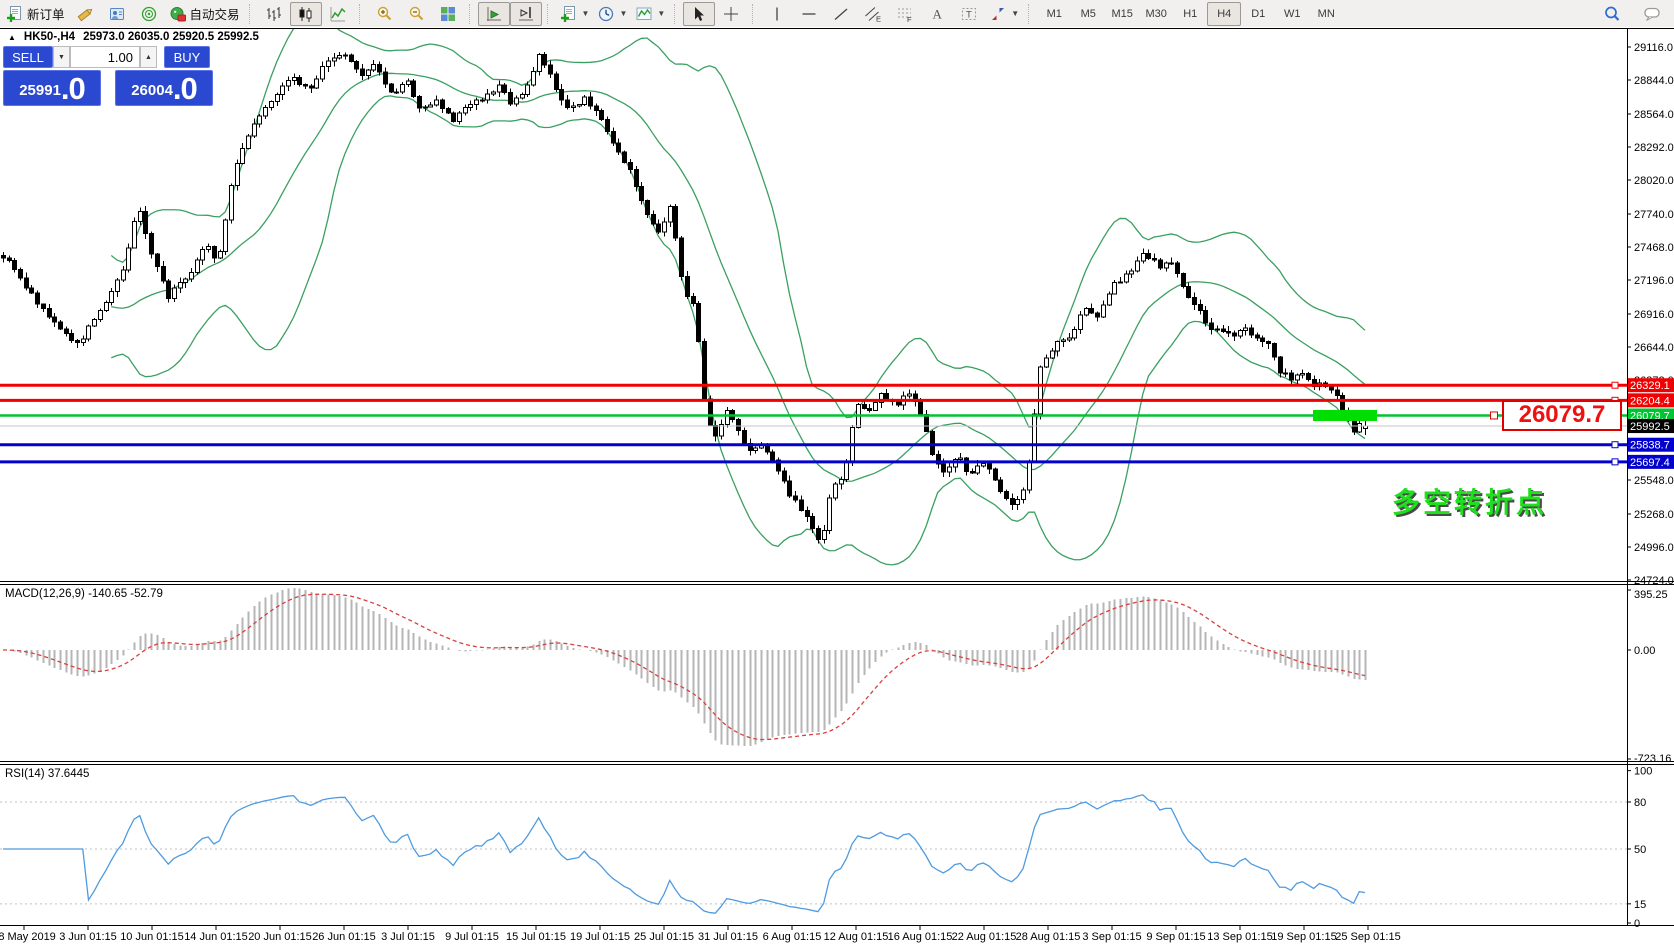 Image resolution: width=1674 pixels, height=949 pixels. I want to click on toolbar-tf-mn: MN, so click(1326, 14).